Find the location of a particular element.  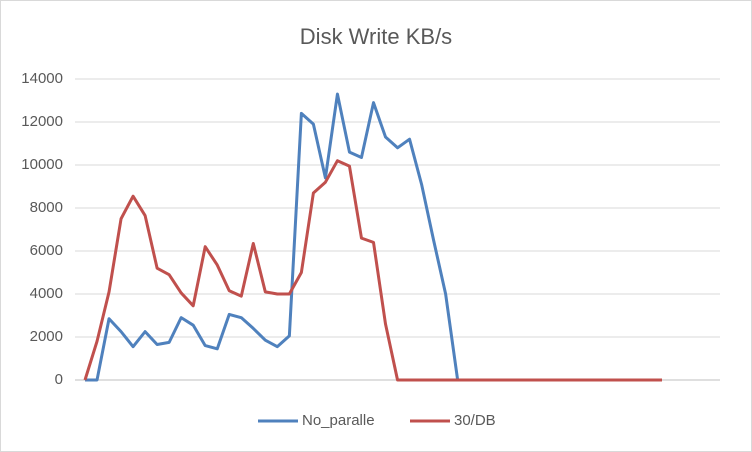

legend-label: 30/DB is located at coordinates (475, 420).